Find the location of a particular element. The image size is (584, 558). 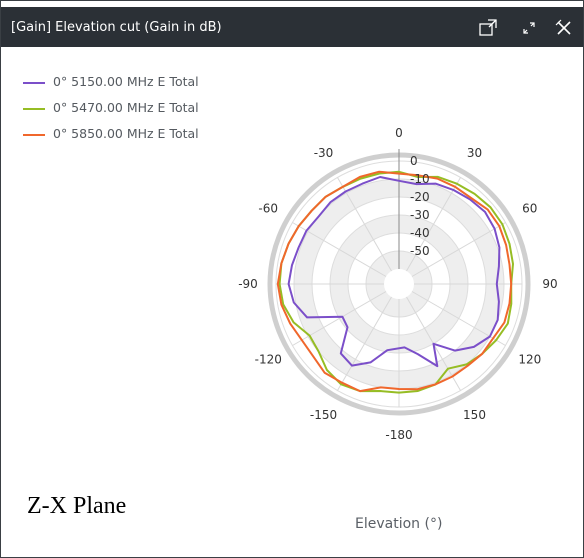

radial-tick-label: -20 is located at coordinates (420, 197).